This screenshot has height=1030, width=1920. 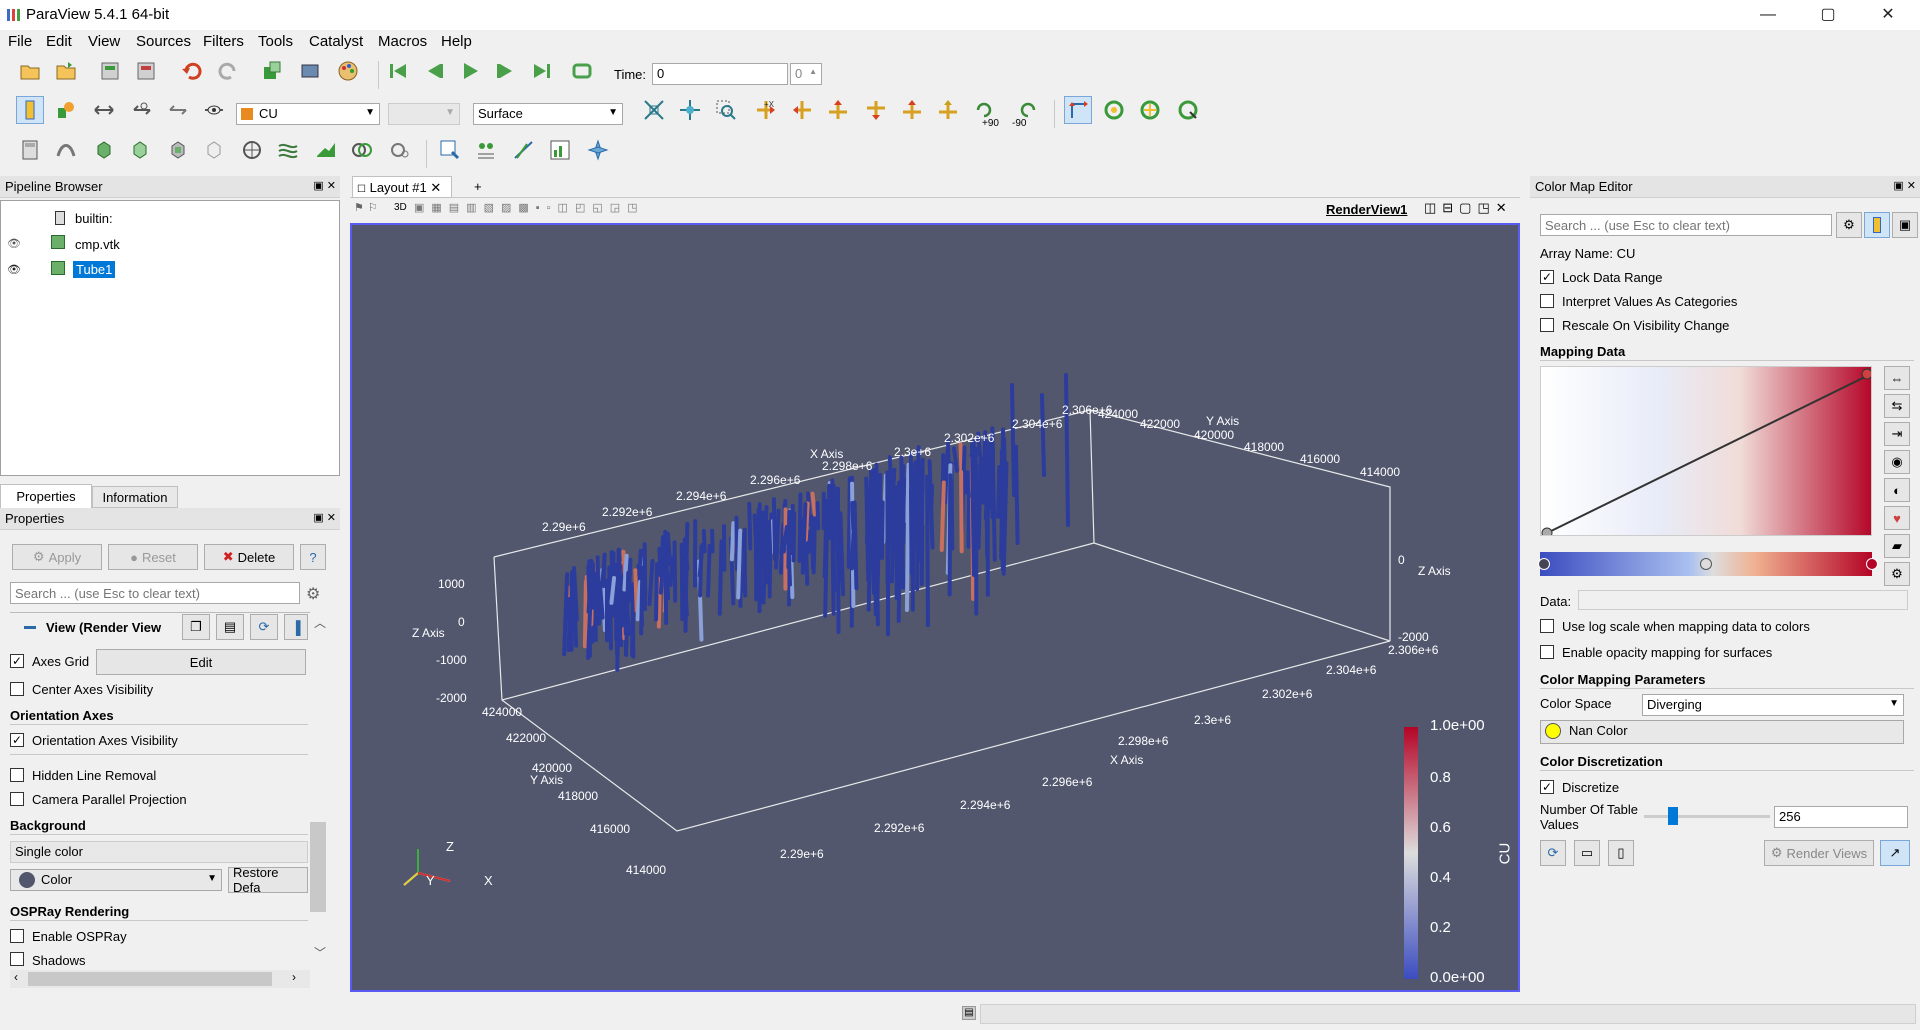 What do you see at coordinates (1897, 490) in the screenshot?
I see `invert-colormap-icon: ◐` at bounding box center [1897, 490].